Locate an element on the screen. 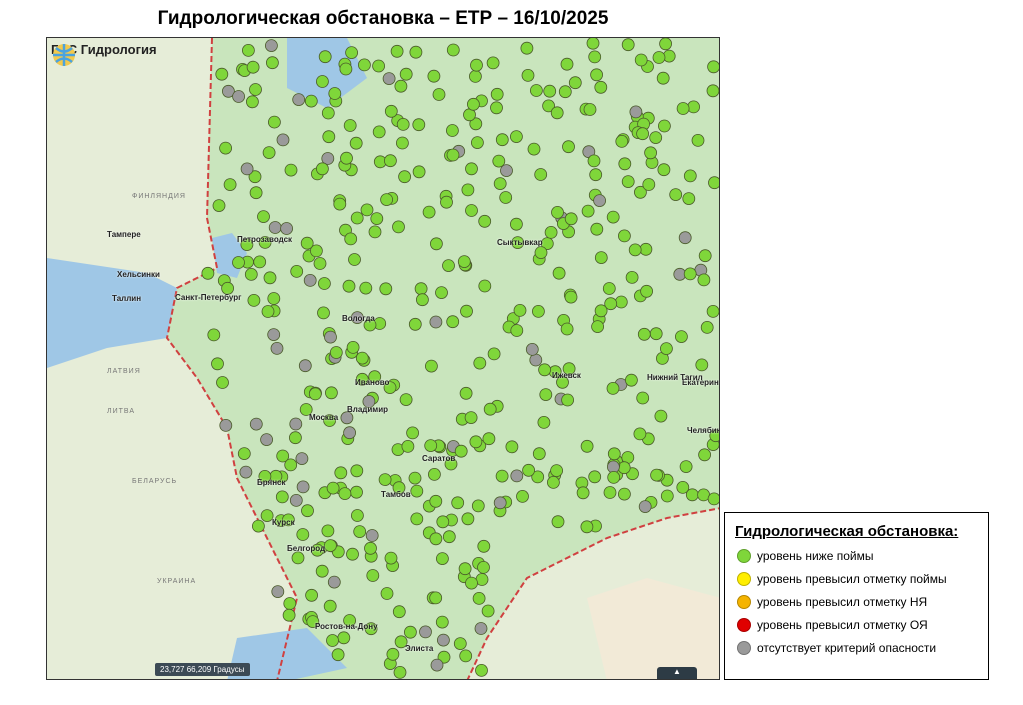 This screenshot has width=1023, height=705. country-label: БЕЛАРУСЬ is located at coordinates (155, 481).